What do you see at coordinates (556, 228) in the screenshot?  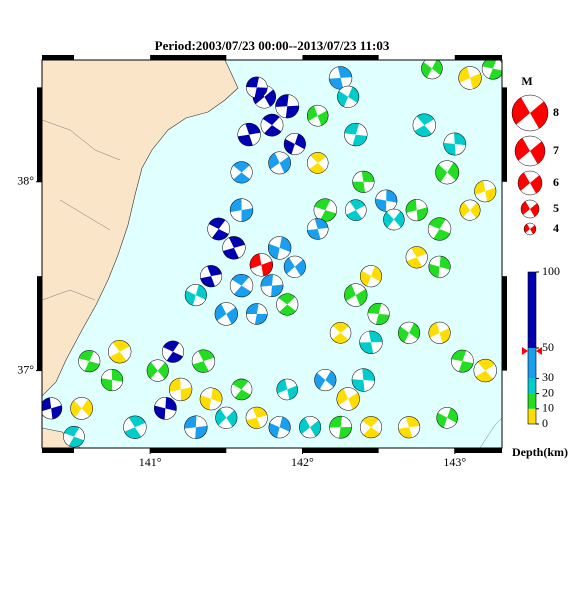 I see `magnitude-legend-label: 4` at bounding box center [556, 228].